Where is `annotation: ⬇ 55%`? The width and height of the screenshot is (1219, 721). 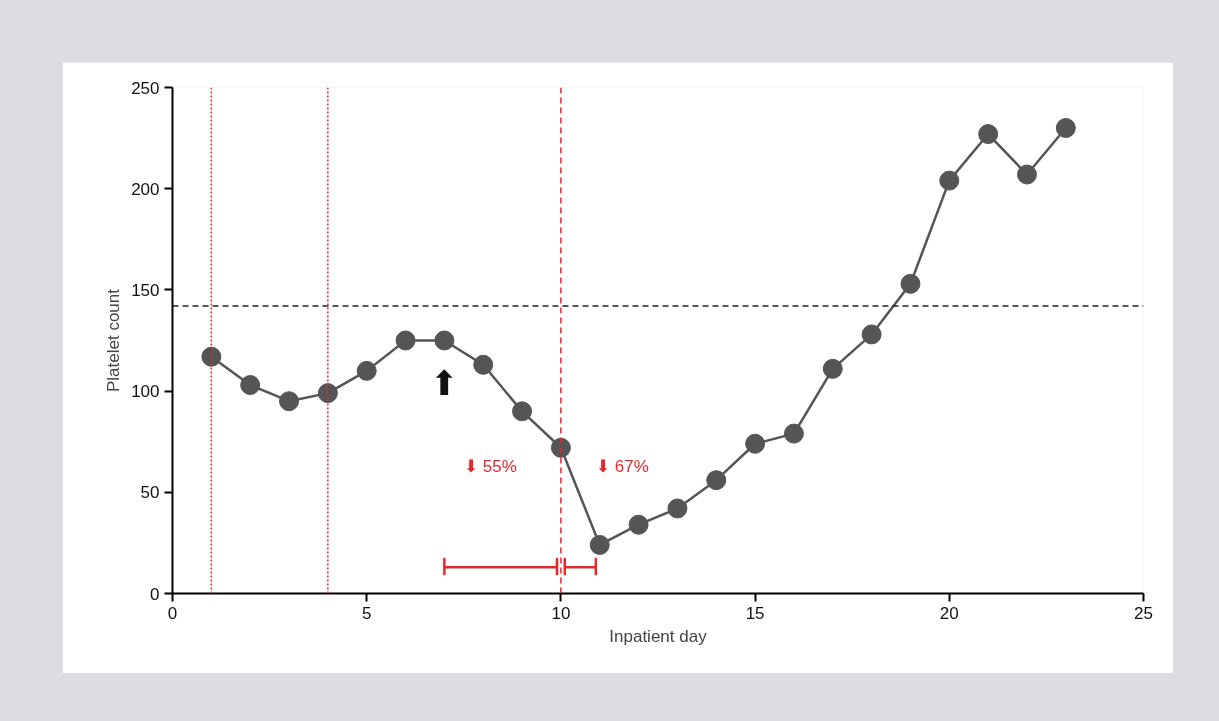
annotation: ⬇ 55% is located at coordinates (490, 466).